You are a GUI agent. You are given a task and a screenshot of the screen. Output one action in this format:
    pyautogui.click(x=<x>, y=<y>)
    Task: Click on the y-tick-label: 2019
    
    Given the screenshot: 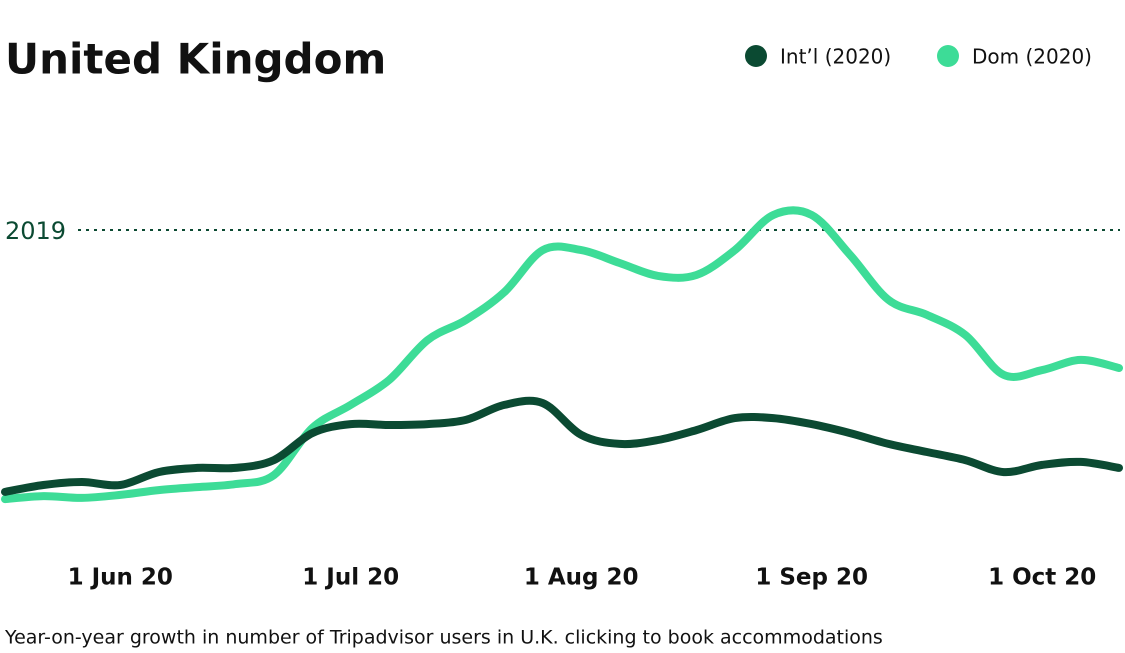 What is the action you would take?
    pyautogui.click(x=35, y=231)
    